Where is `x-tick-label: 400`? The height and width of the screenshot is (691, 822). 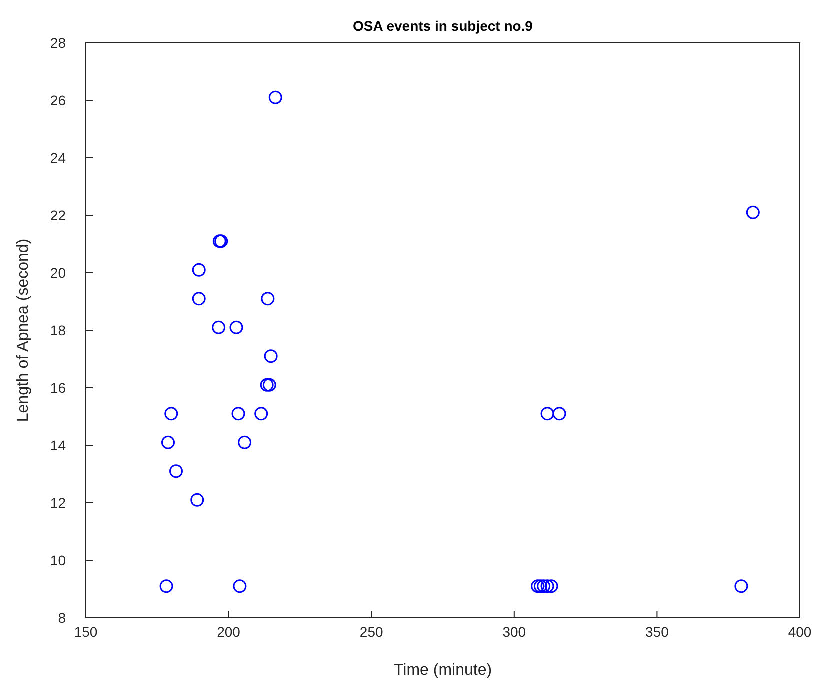 x-tick-label: 400 is located at coordinates (800, 632).